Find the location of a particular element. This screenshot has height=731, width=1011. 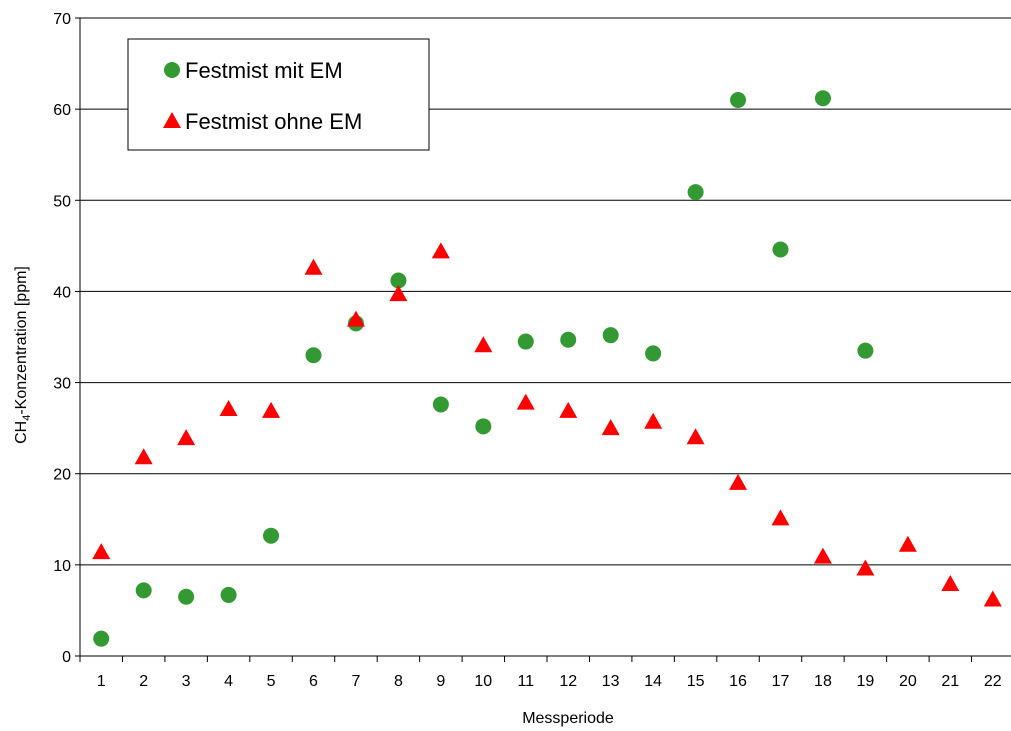

y-axis-label-main: CH is located at coordinates (21, 432).